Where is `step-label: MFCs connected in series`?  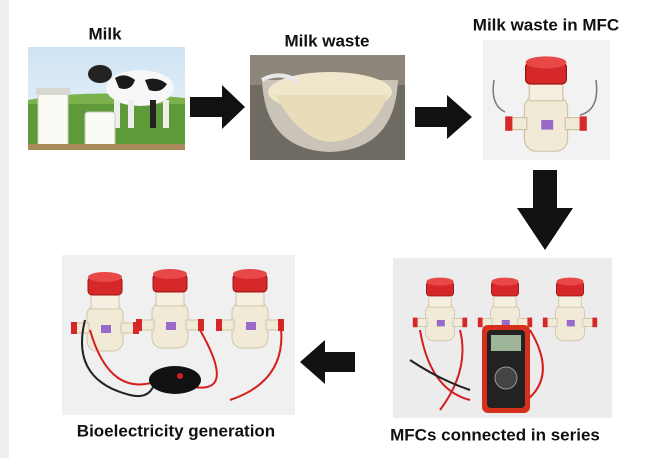 step-label: MFCs connected in series is located at coordinates (495, 434).